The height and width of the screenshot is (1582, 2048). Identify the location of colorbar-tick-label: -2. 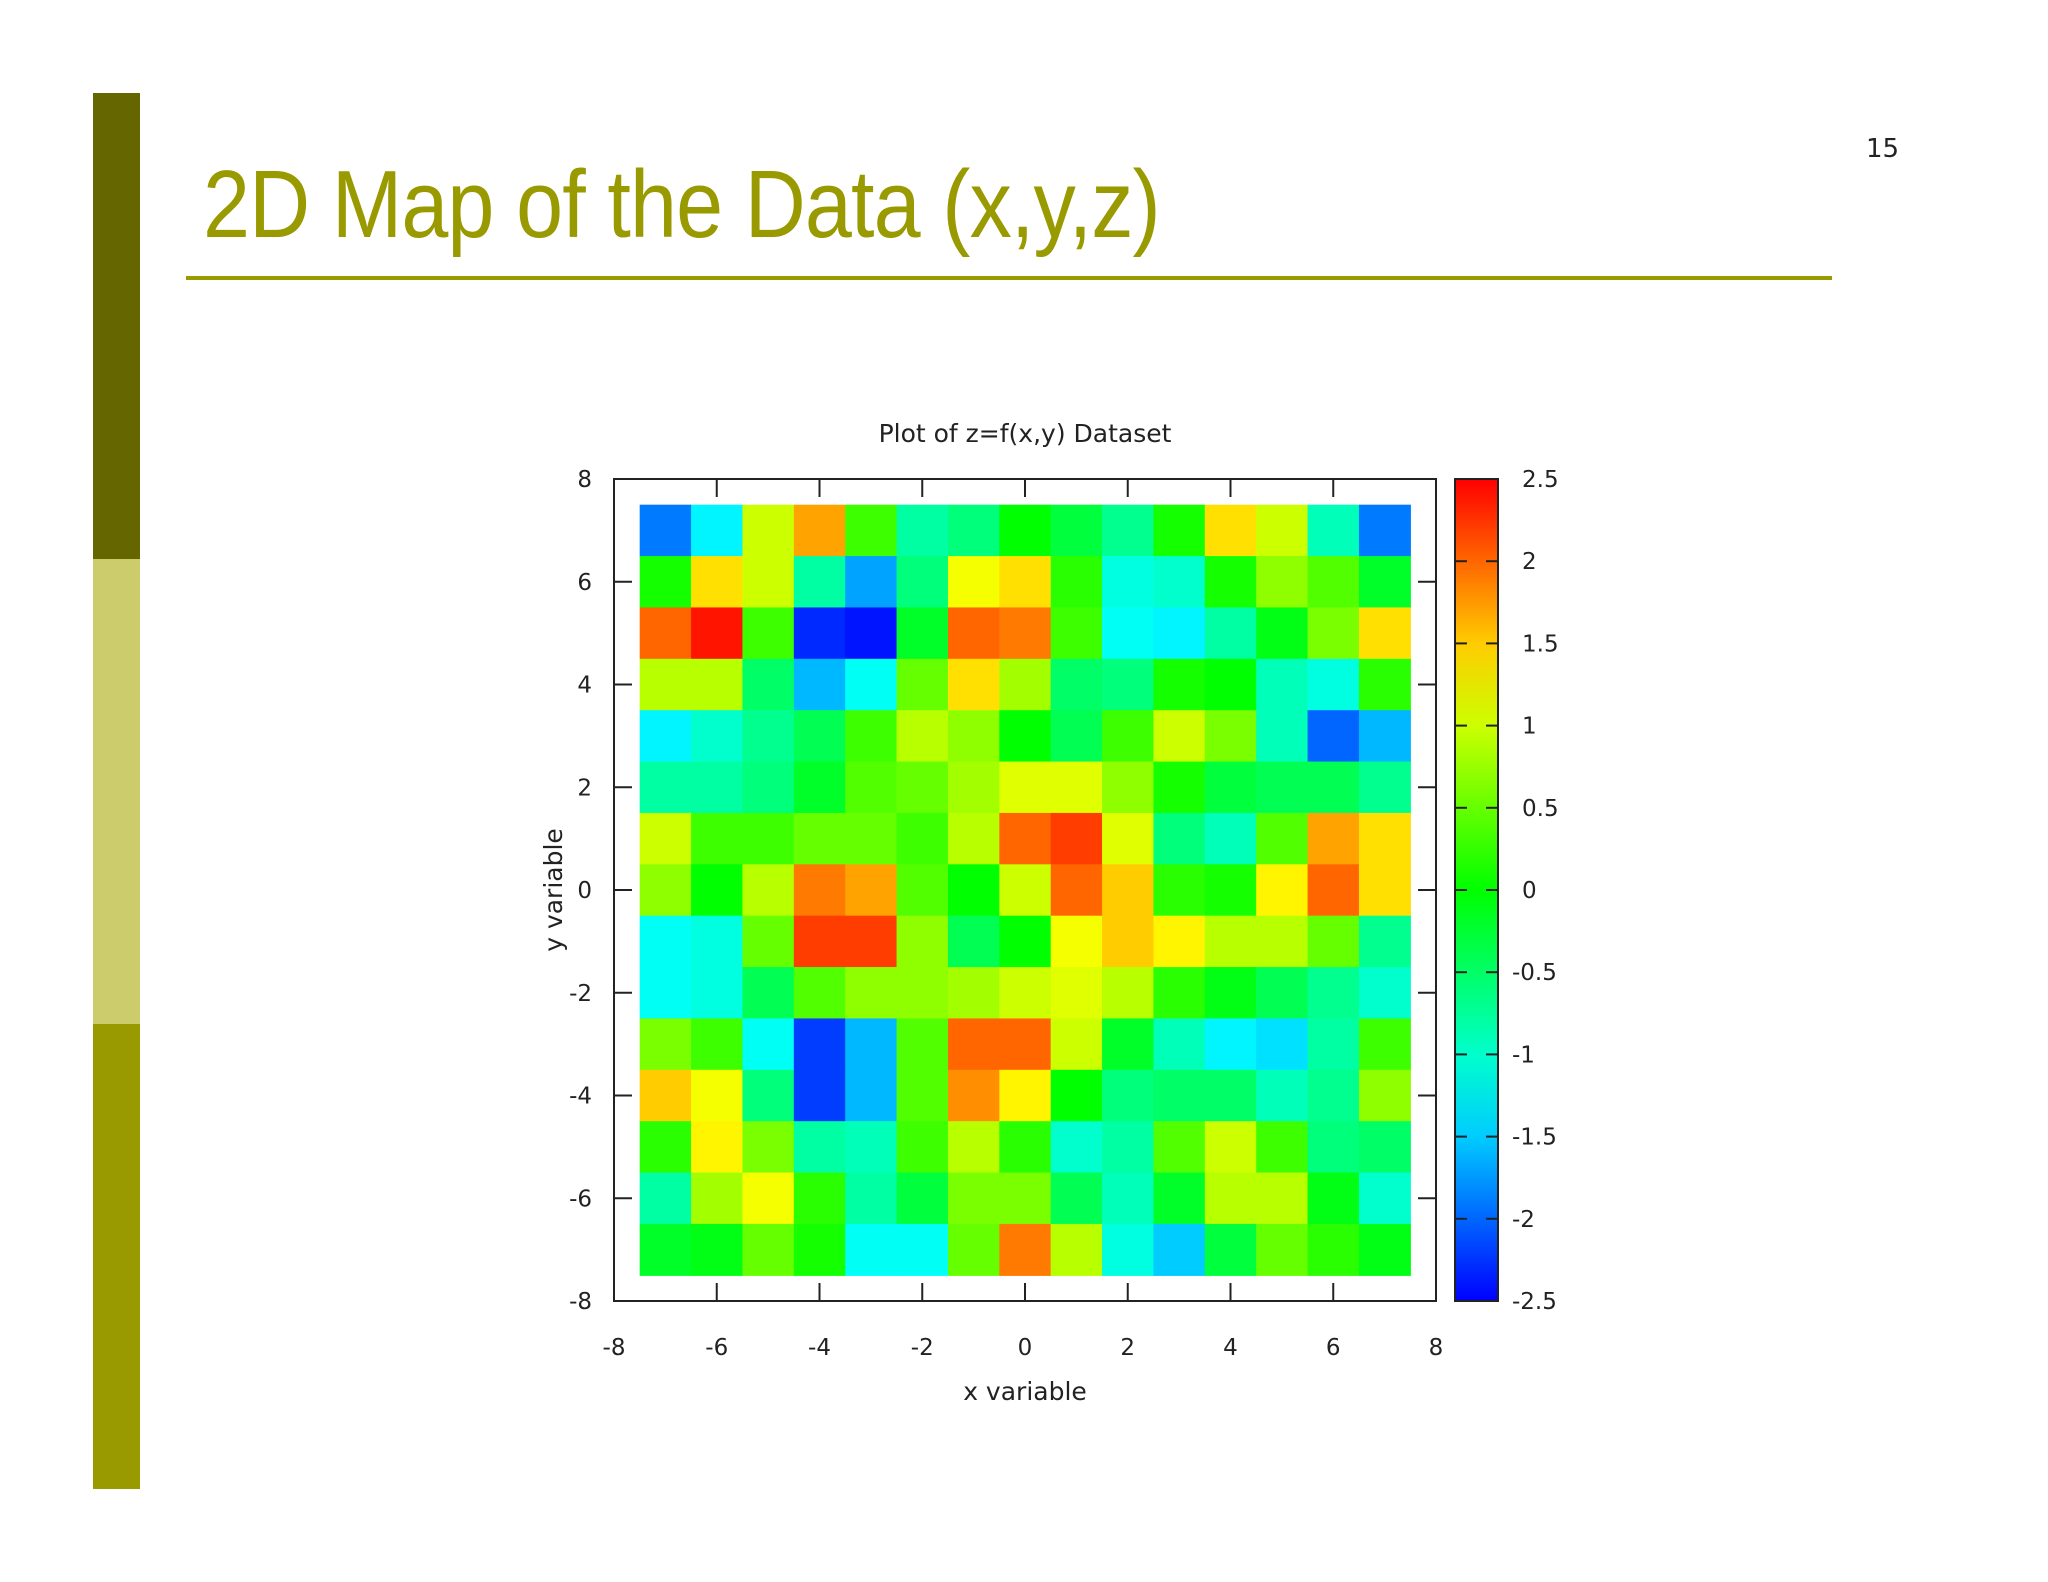
(1523, 1220).